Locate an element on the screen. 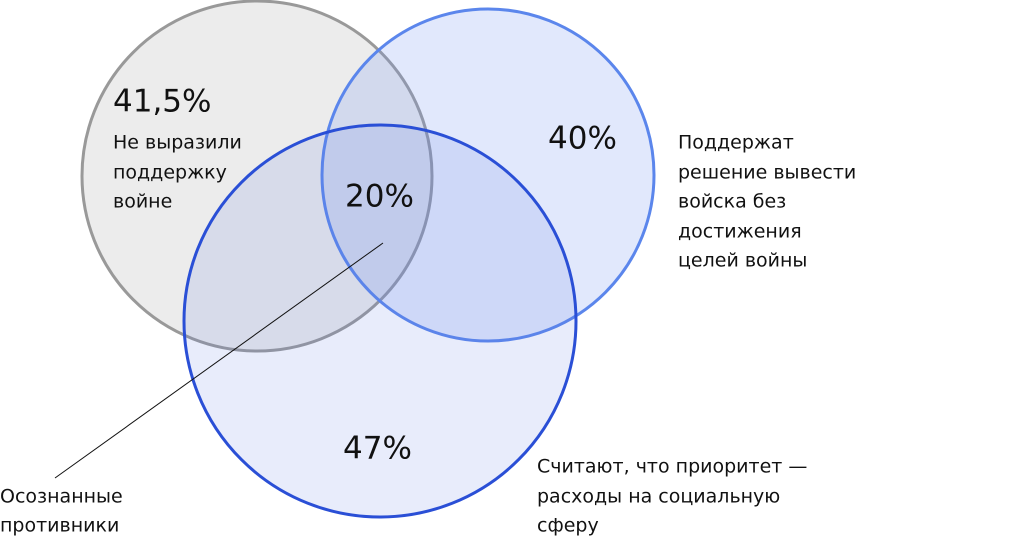 Image resolution: width=1024 pixels, height=539 pixels. node-label: достижения is located at coordinates (740, 232).